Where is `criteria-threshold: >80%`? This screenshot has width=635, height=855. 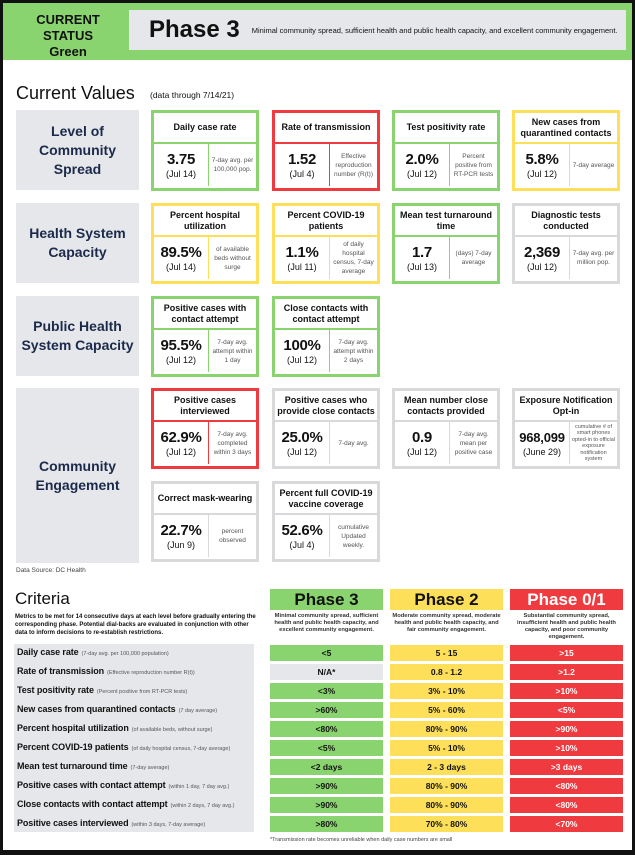
criteria-threshold: >80% is located at coordinates (326, 824).